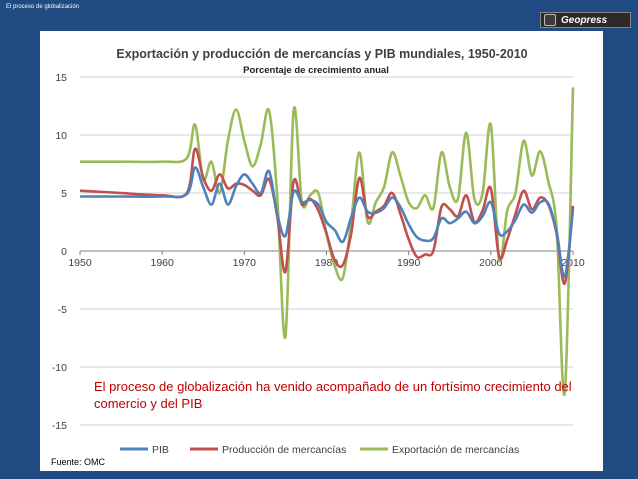 This screenshot has width=638, height=479. Describe the element at coordinates (162, 263) in the screenshot. I see `x-tick-label: 1960` at that location.